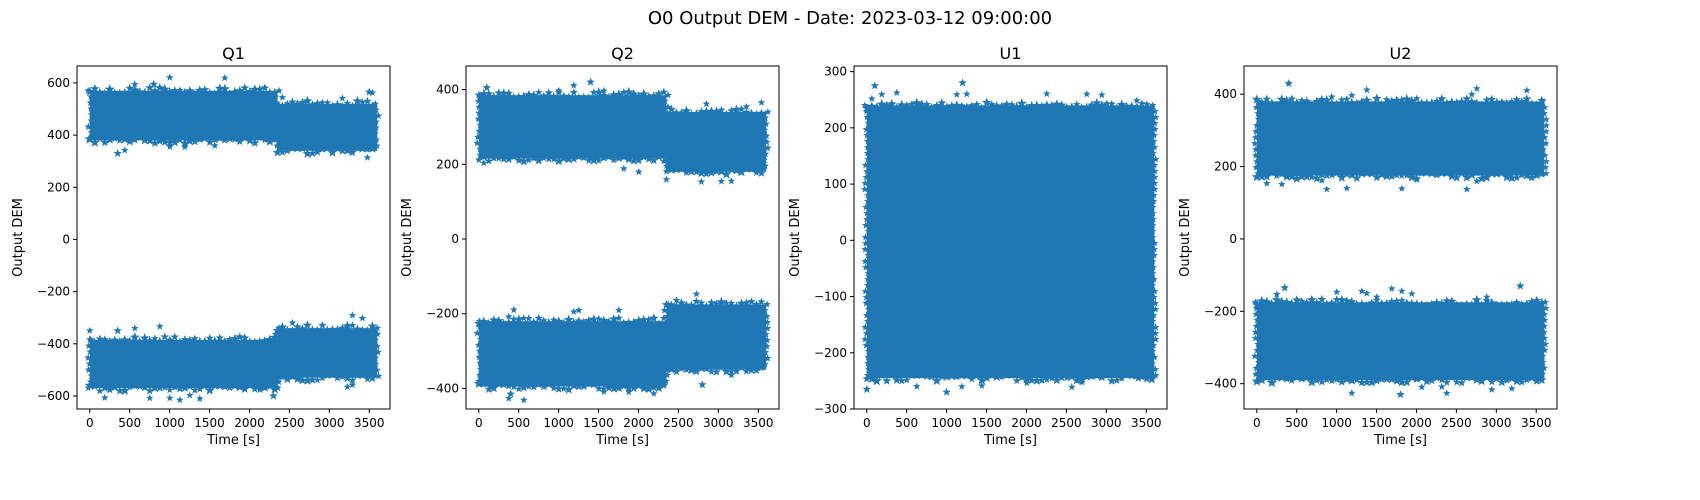 The image size is (1700, 500). What do you see at coordinates (835, 72) in the screenshot?
I see `y-tick-label: 300` at bounding box center [835, 72].